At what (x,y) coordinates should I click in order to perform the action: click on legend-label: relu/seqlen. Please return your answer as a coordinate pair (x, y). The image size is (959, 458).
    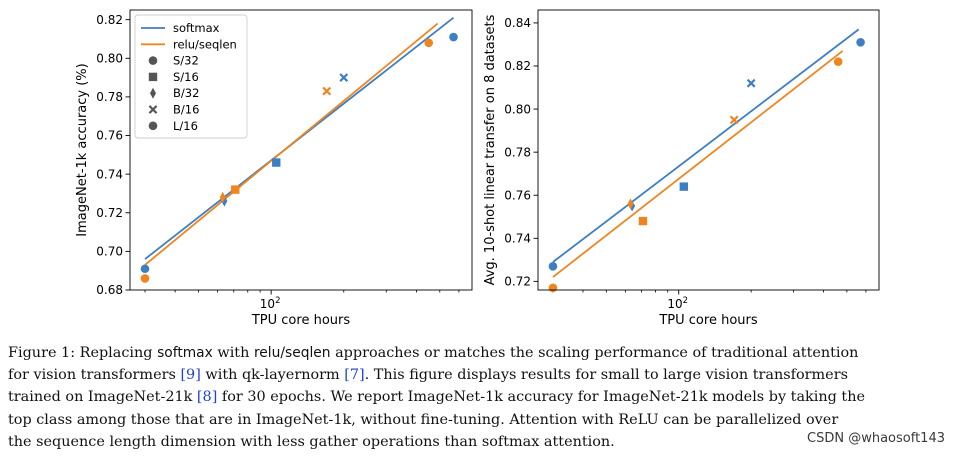
    Looking at the image, I should click on (205, 44).